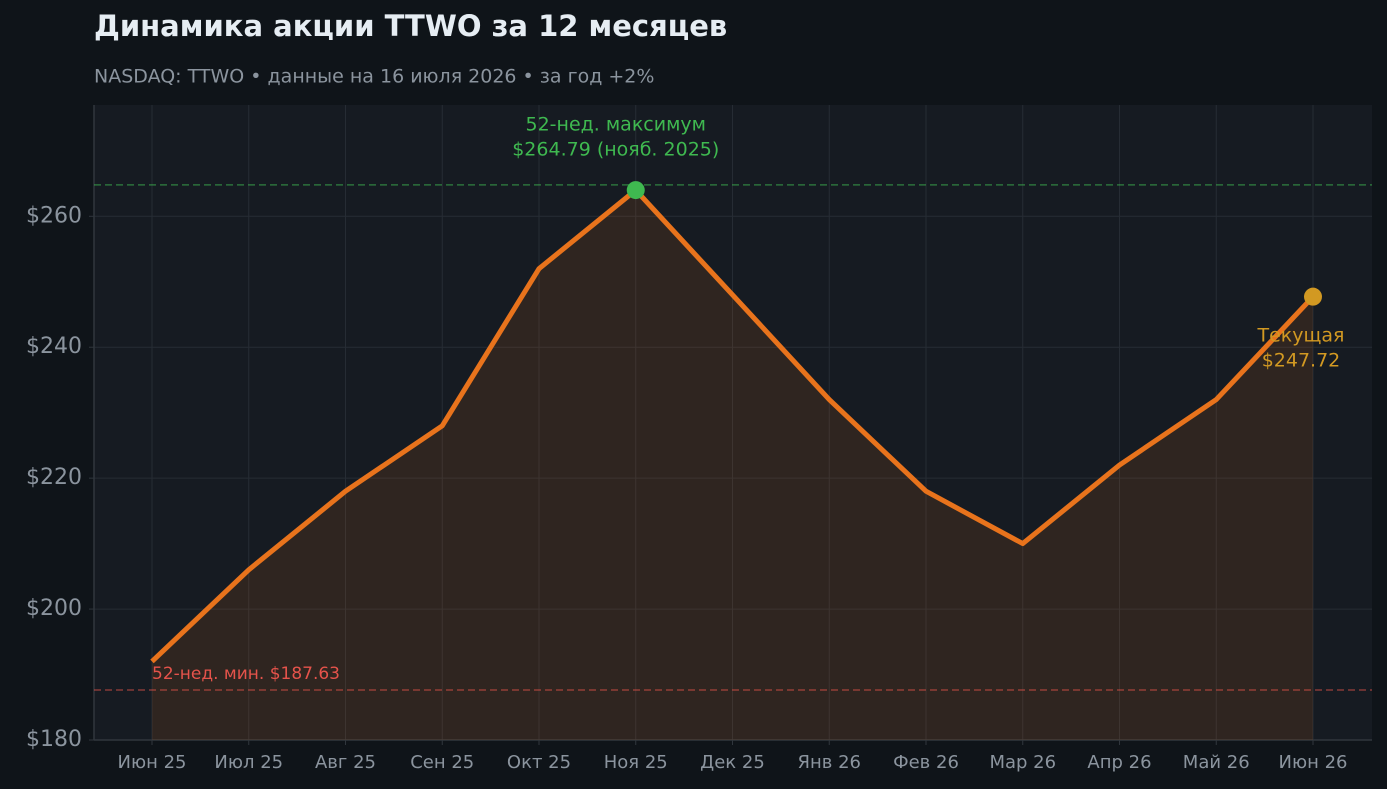 The height and width of the screenshot is (789, 1387). What do you see at coordinates (345, 762) in the screenshot?
I see `x-tick-label: Авг 25` at bounding box center [345, 762].